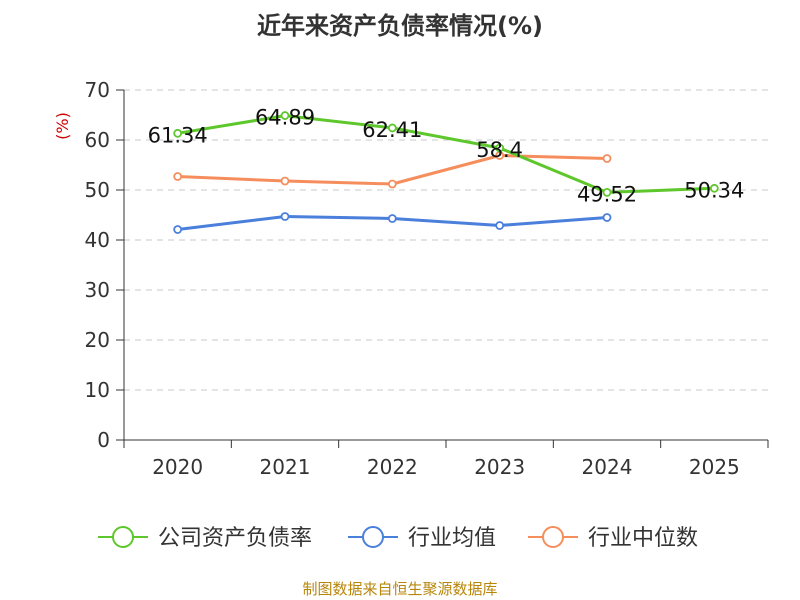 The image size is (800, 600). I want to click on data-label: 61.34, so click(178, 135).